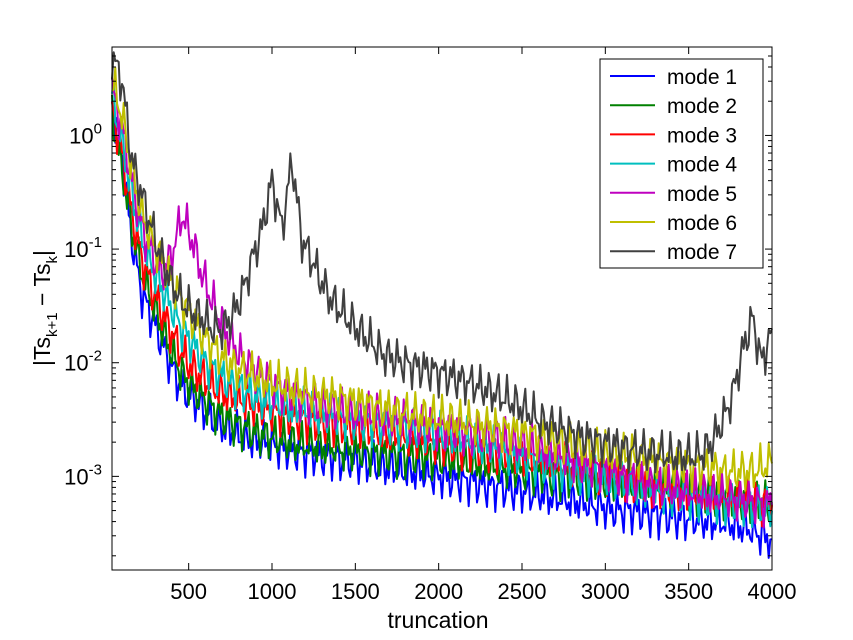  What do you see at coordinates (702, 252) in the screenshot?
I see `legend-label: mode 7` at bounding box center [702, 252].